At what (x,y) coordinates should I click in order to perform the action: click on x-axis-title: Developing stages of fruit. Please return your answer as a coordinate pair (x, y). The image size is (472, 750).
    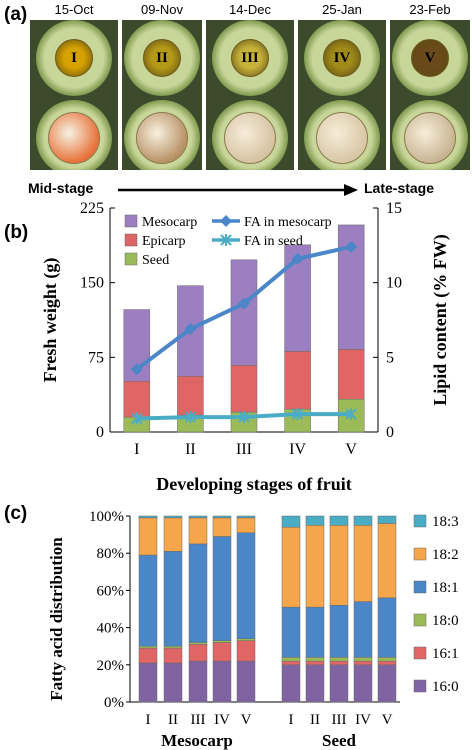
    Looking at the image, I should click on (253, 484).